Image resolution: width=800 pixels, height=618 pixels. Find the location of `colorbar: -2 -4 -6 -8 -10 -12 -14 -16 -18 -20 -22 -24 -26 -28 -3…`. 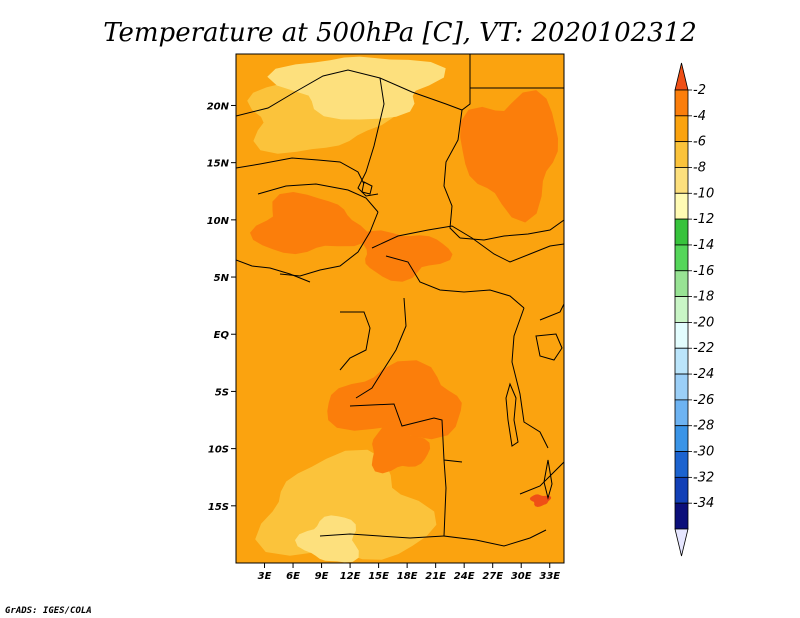

colorbar: -2 -4 -6 -8 -10 -12 -14 -16 -18 -20 -22 -24 -26 -28 -3… is located at coordinates (694, 309).